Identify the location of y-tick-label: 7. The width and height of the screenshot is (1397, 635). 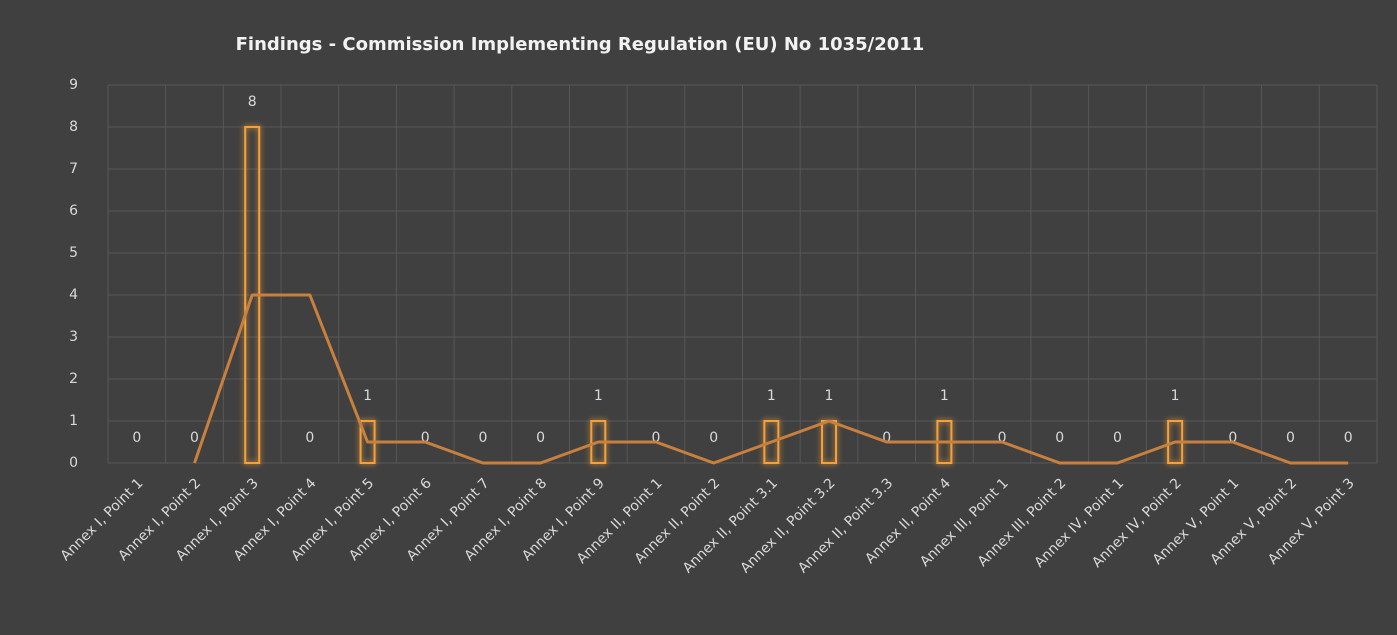
(73, 169).